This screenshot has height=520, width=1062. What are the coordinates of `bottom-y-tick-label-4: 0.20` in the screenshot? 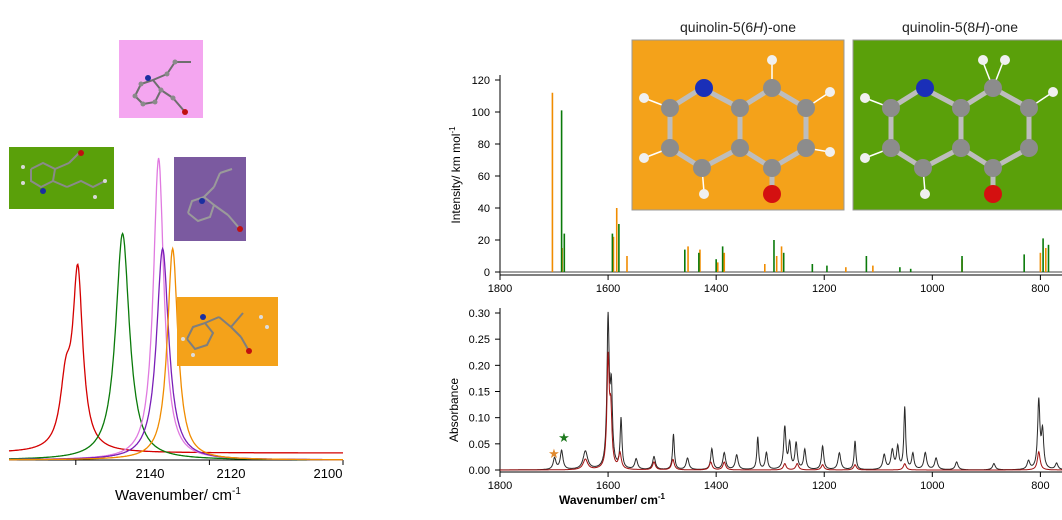 It's located at (479, 366).